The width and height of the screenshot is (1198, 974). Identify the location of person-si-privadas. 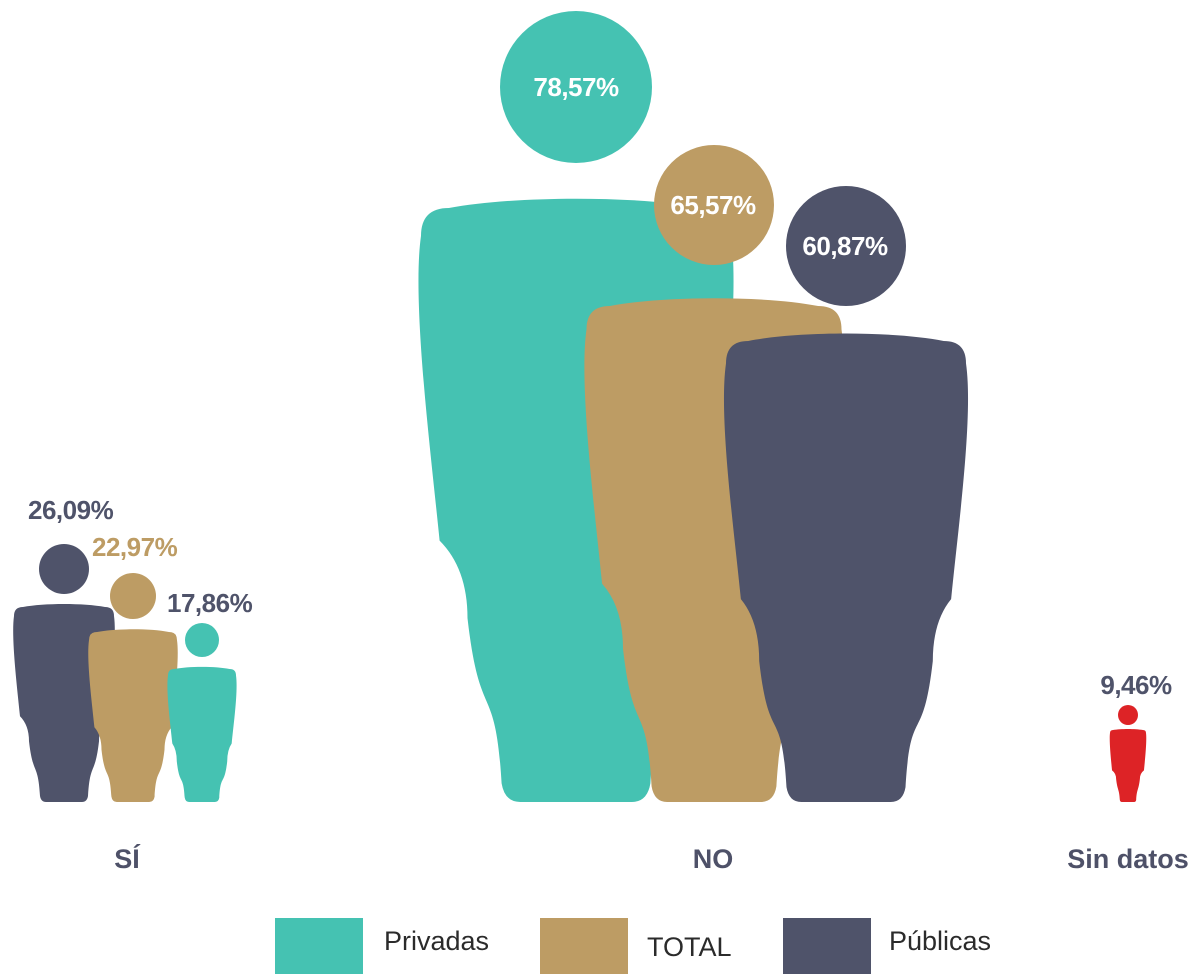
(202, 712).